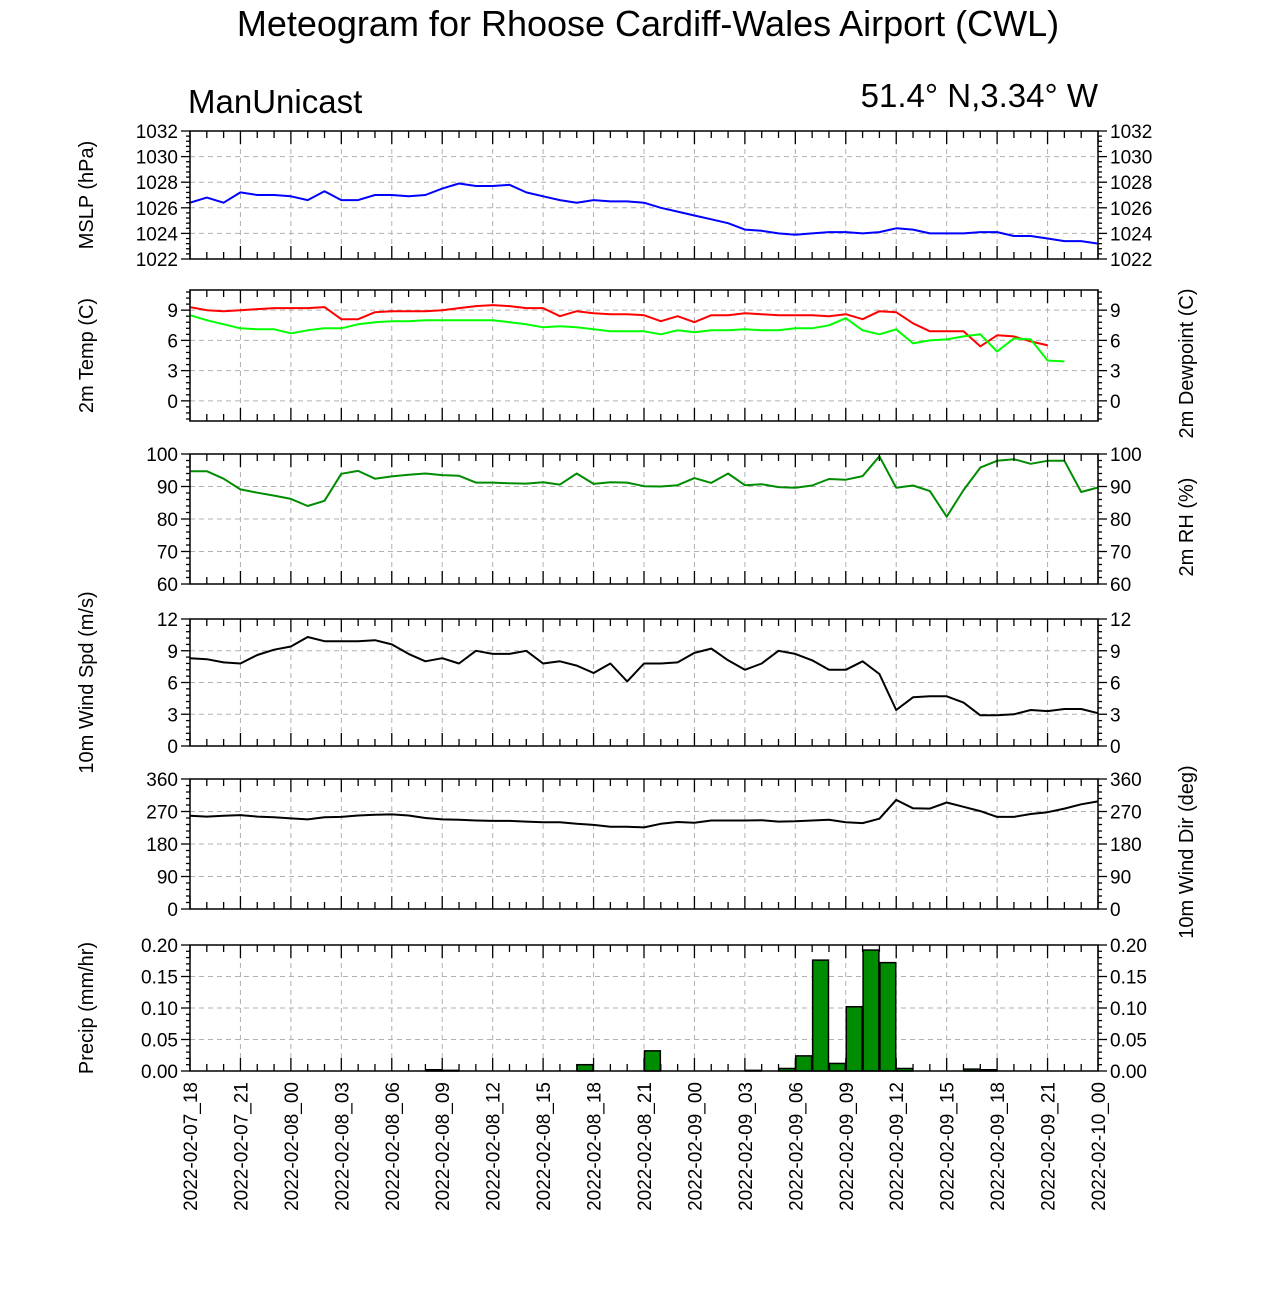 This screenshot has width=1275, height=1299. I want to click on time-tick-label: 2022-02-08_12, so click(494, 1146).